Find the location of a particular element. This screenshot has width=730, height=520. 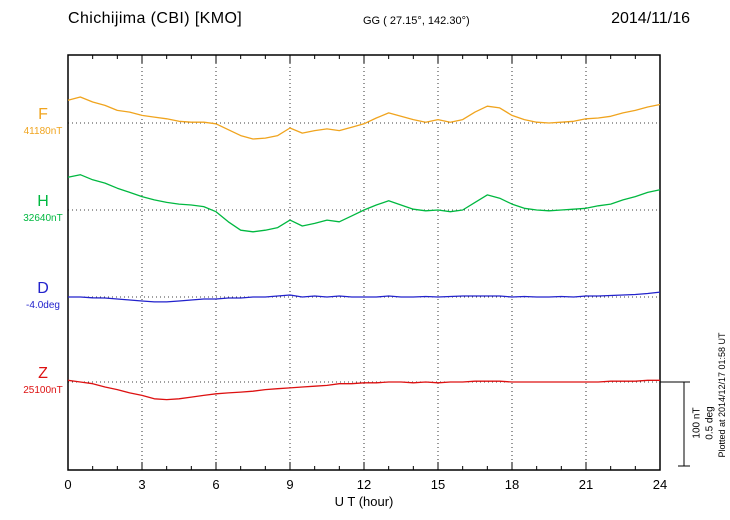

series-label-Z: Z 25100nT is located at coordinates (43, 381).